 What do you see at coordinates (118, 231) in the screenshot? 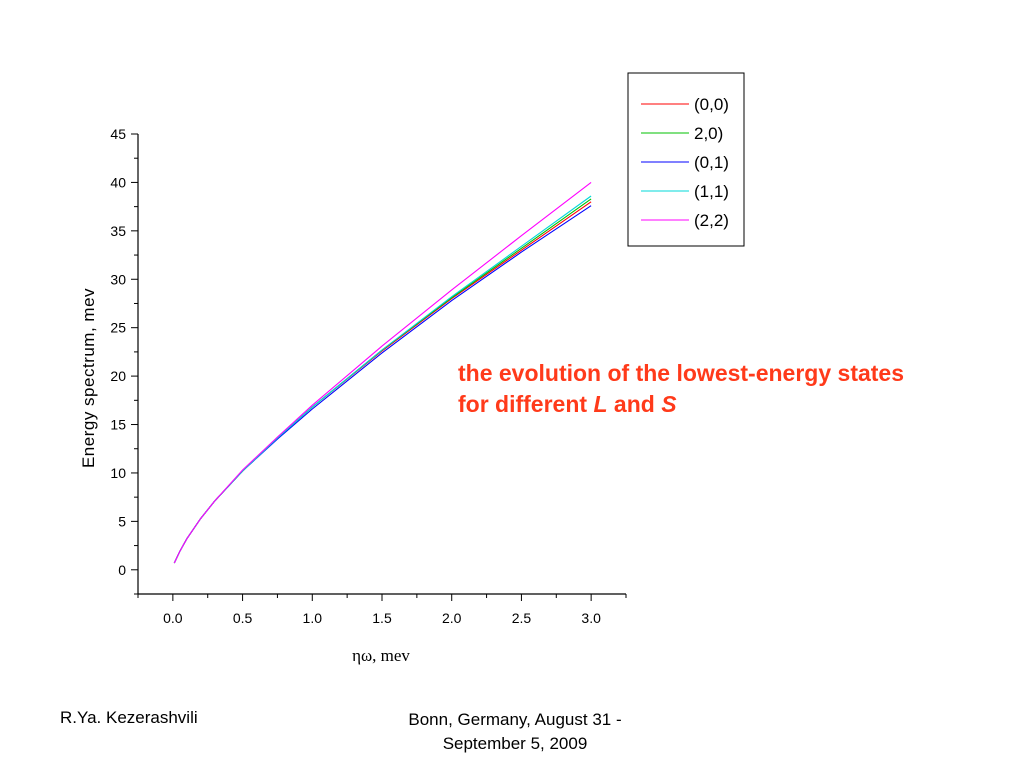
I see `y-tick-label: 35` at bounding box center [118, 231].